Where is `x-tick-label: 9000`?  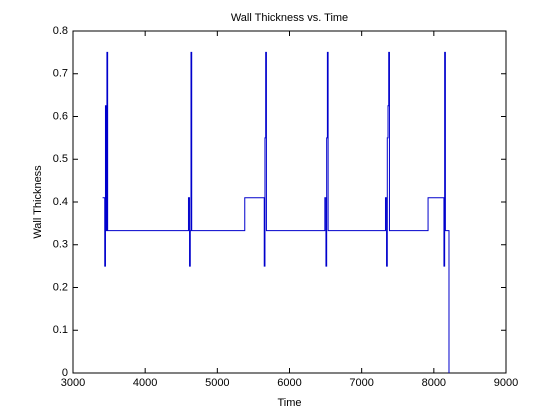
x-tick-label: 9000 is located at coordinates (506, 383).